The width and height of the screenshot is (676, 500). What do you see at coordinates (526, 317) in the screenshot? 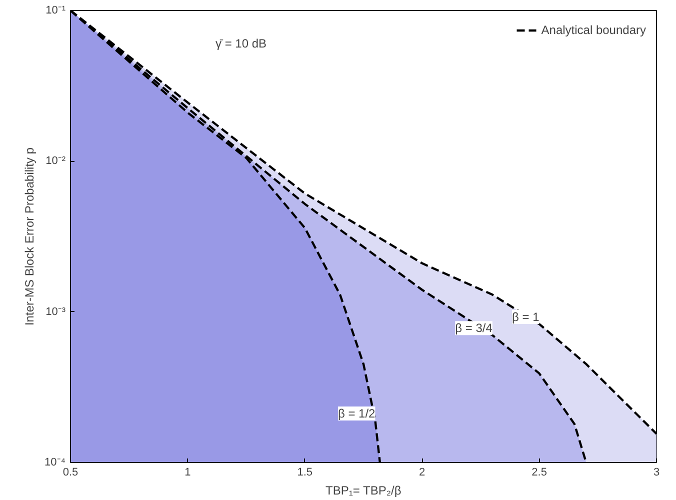
I see `annotation: β = 1` at bounding box center [526, 317].